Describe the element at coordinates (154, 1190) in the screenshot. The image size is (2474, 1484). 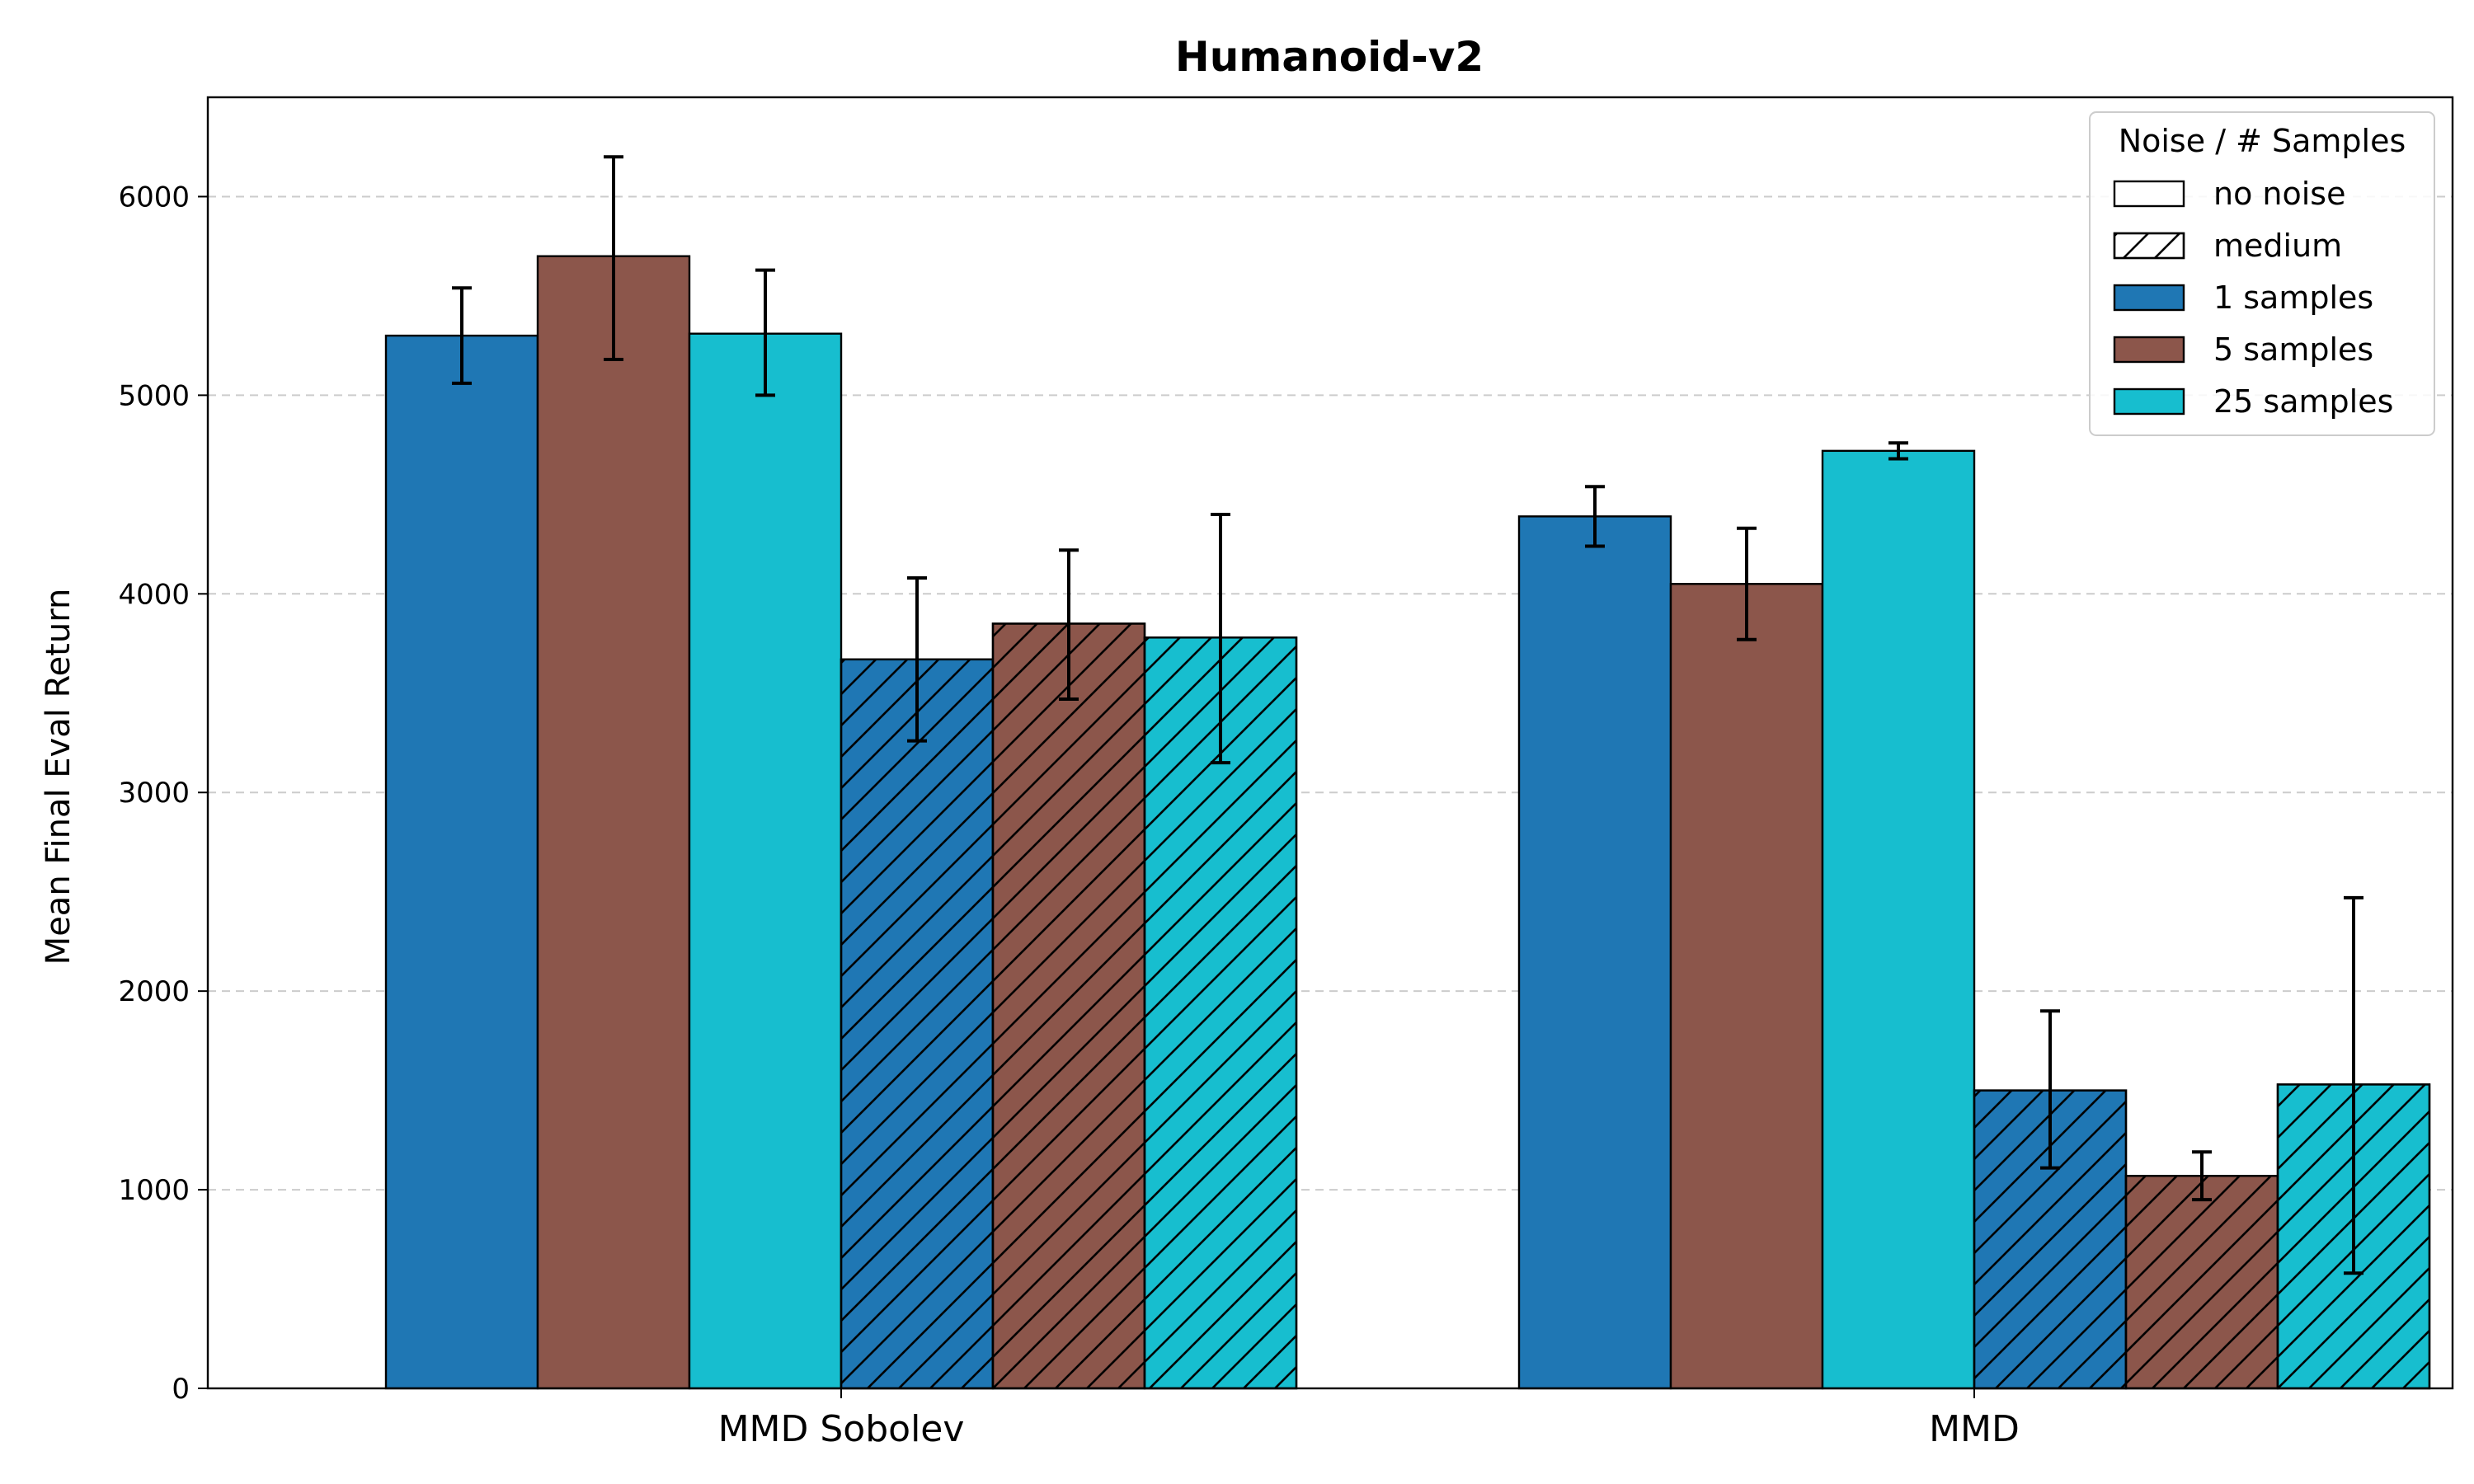
I see `y-tick-label: 1000` at that location.